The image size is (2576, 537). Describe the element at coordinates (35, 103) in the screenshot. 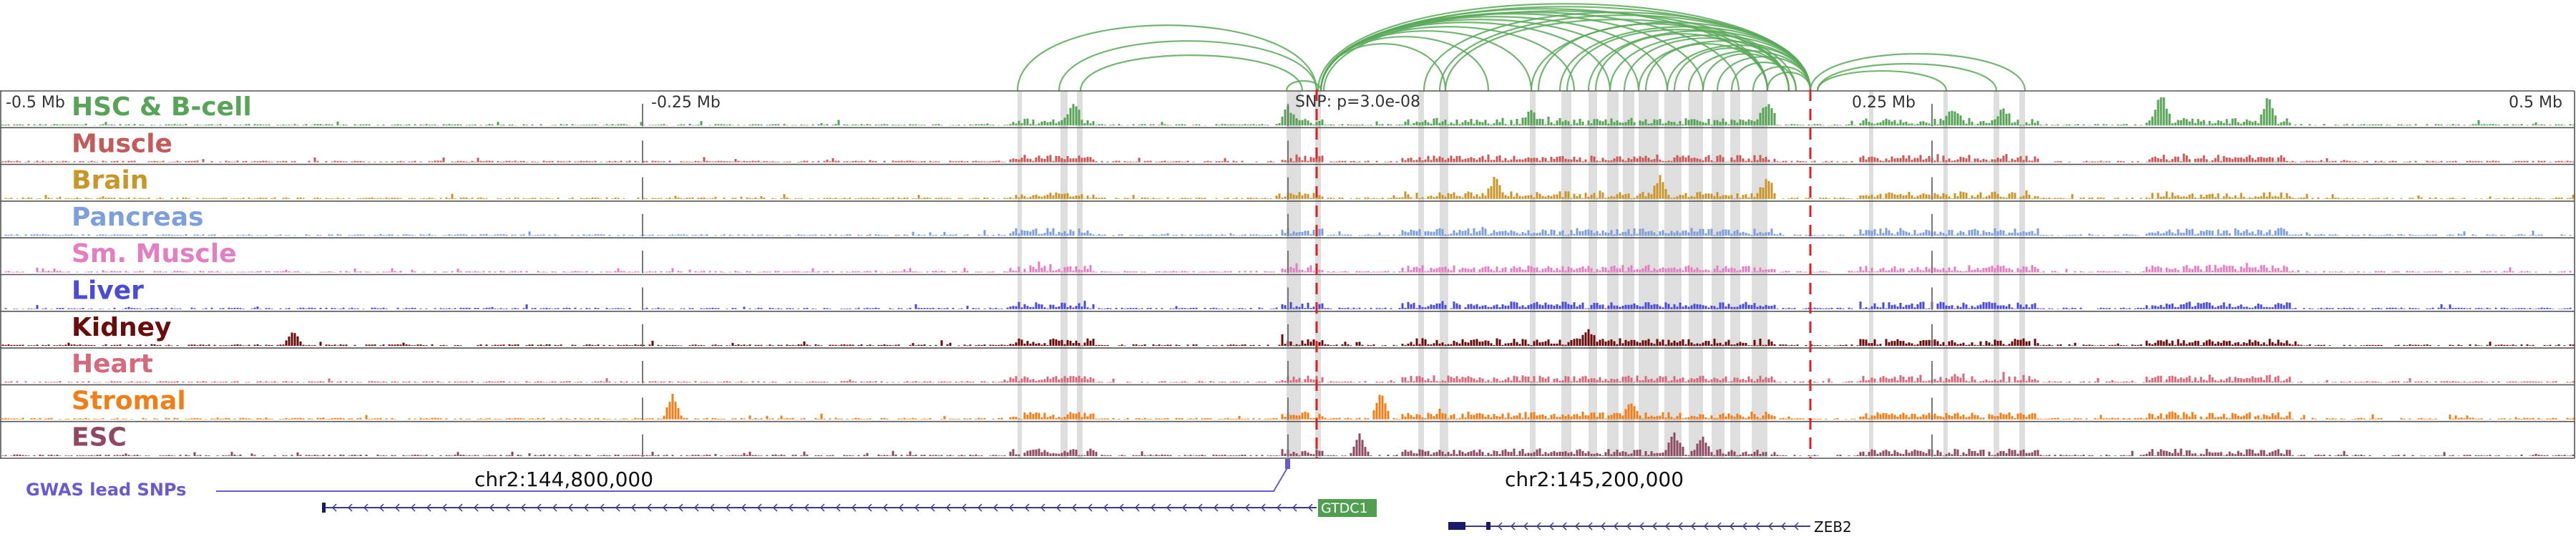

I see `ruler-tick-label-1: -0.5 Mb` at that location.